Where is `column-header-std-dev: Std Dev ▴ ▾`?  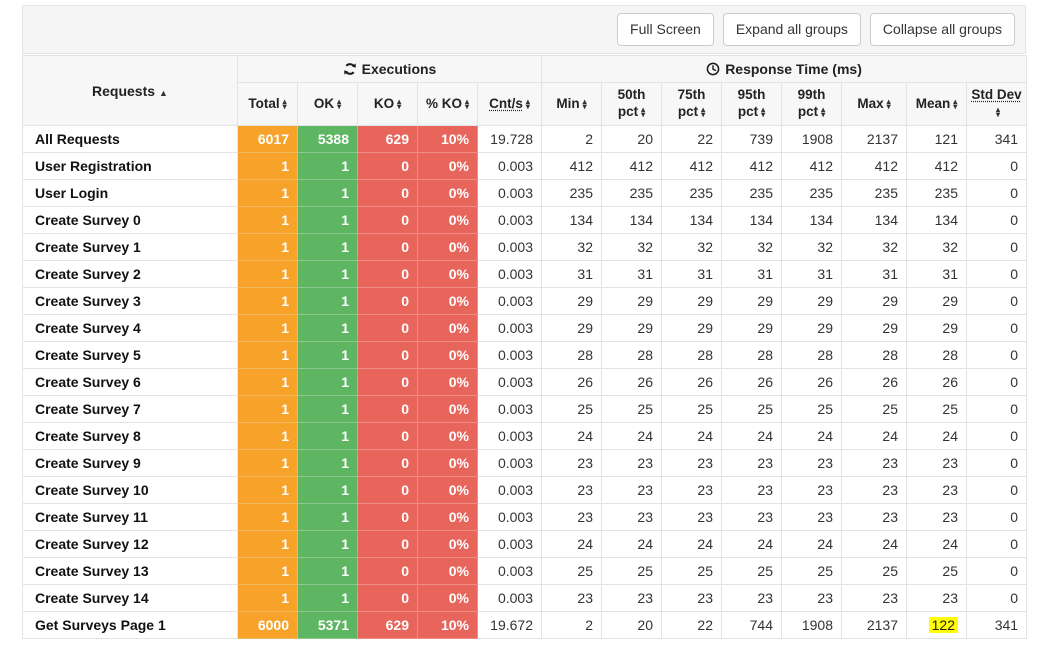 column-header-std-dev: Std Dev ▴ ▾ is located at coordinates (996, 104).